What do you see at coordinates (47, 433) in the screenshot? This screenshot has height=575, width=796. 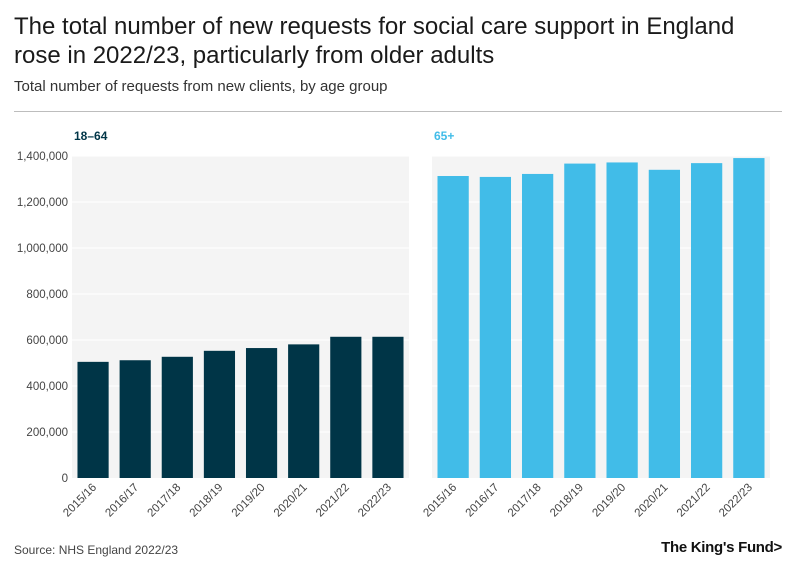 I see `y-tick-label: 200,000` at bounding box center [47, 433].